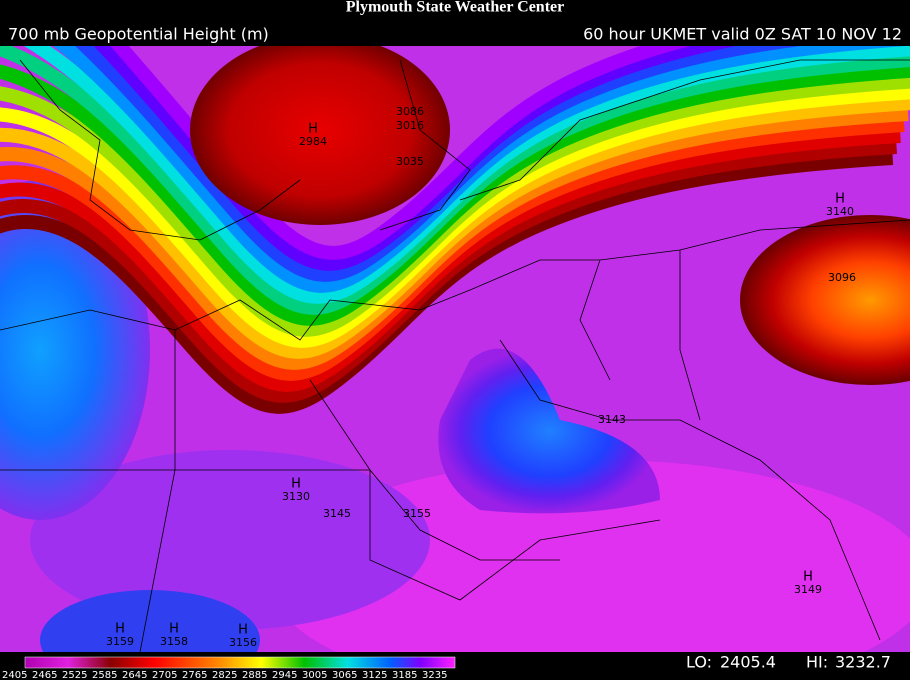  I want to click on height-label: 3143, so click(612, 419).